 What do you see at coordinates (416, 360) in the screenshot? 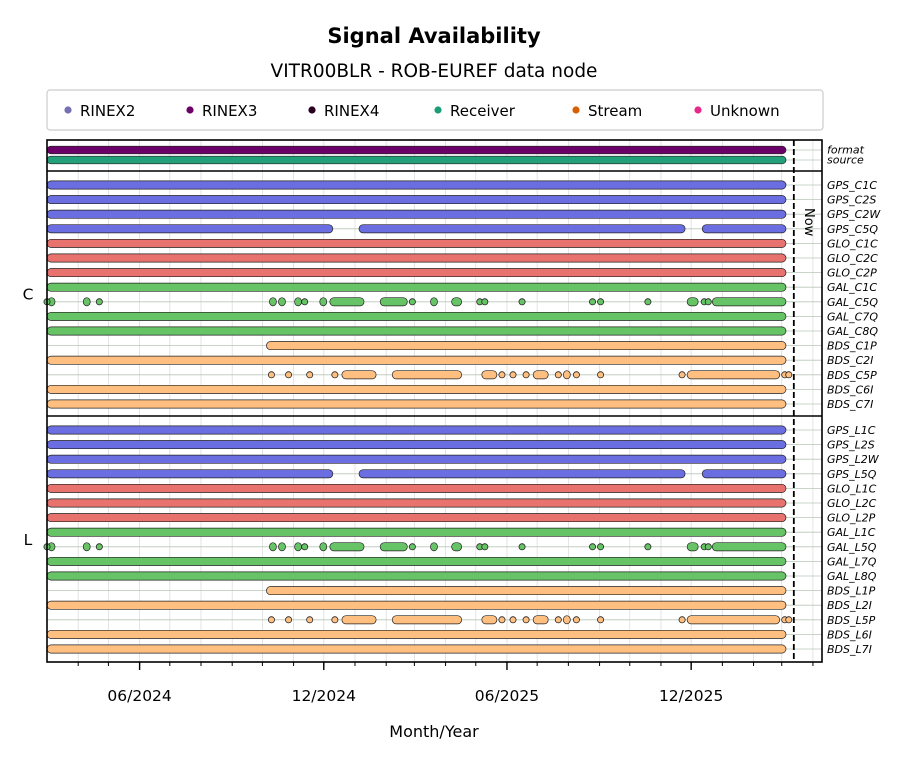
I see `bar-segment-bds_c2i` at bounding box center [416, 360].